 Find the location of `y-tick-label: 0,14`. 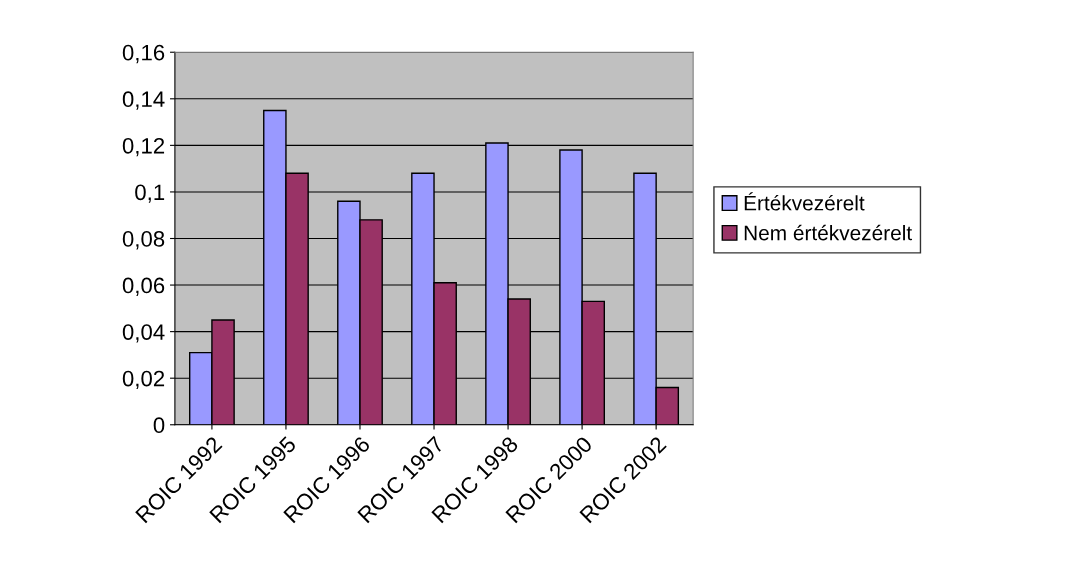

y-tick-label: 0,14 is located at coordinates (143, 100).